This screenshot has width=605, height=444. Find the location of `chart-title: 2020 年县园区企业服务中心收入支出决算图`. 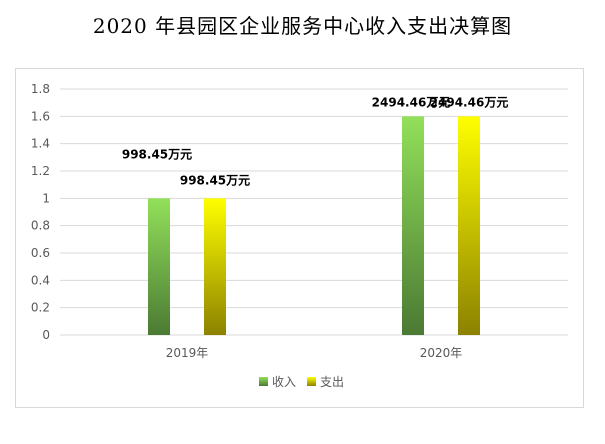

chart-title: 2020 年县园区企业服务中心收入支出决算图 is located at coordinates (302, 26).